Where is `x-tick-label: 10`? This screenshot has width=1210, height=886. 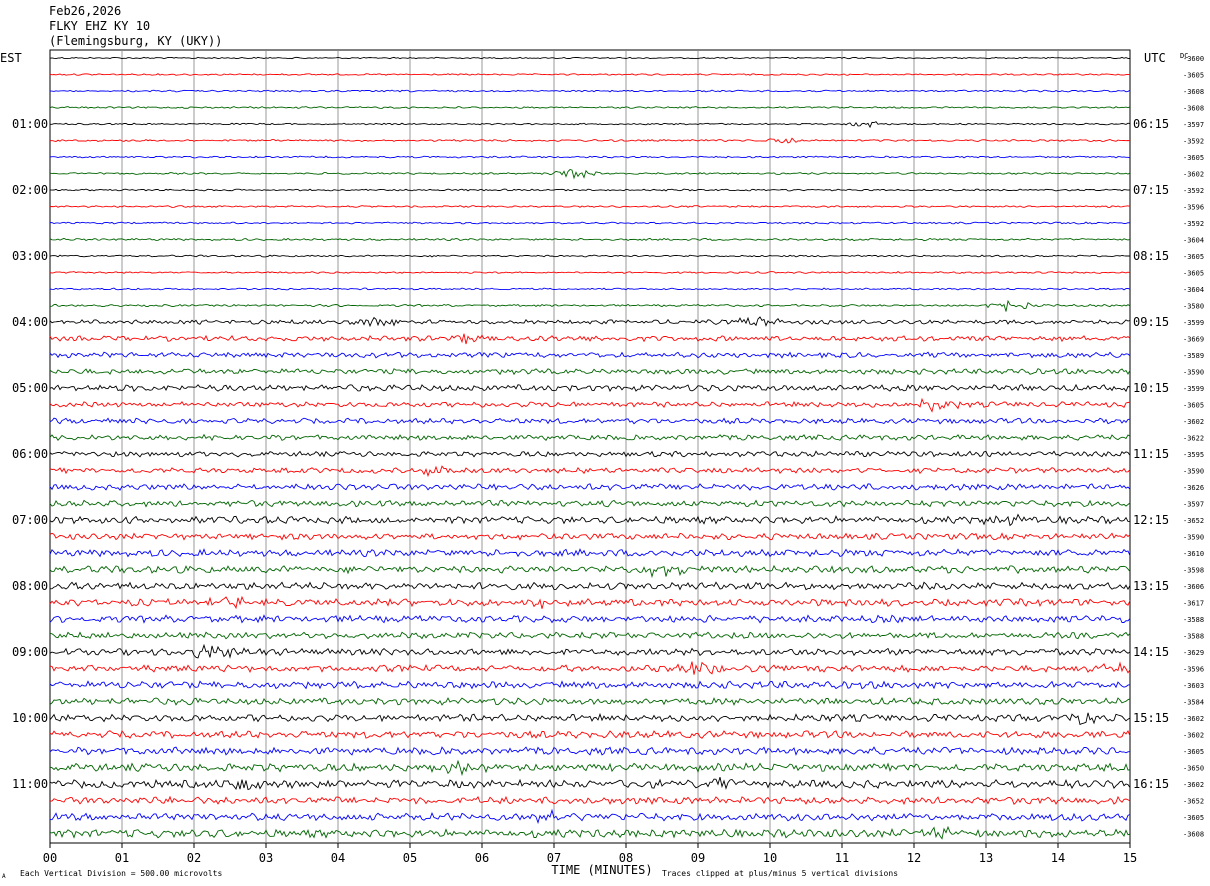 x-tick-label: 10 is located at coordinates (770, 858).